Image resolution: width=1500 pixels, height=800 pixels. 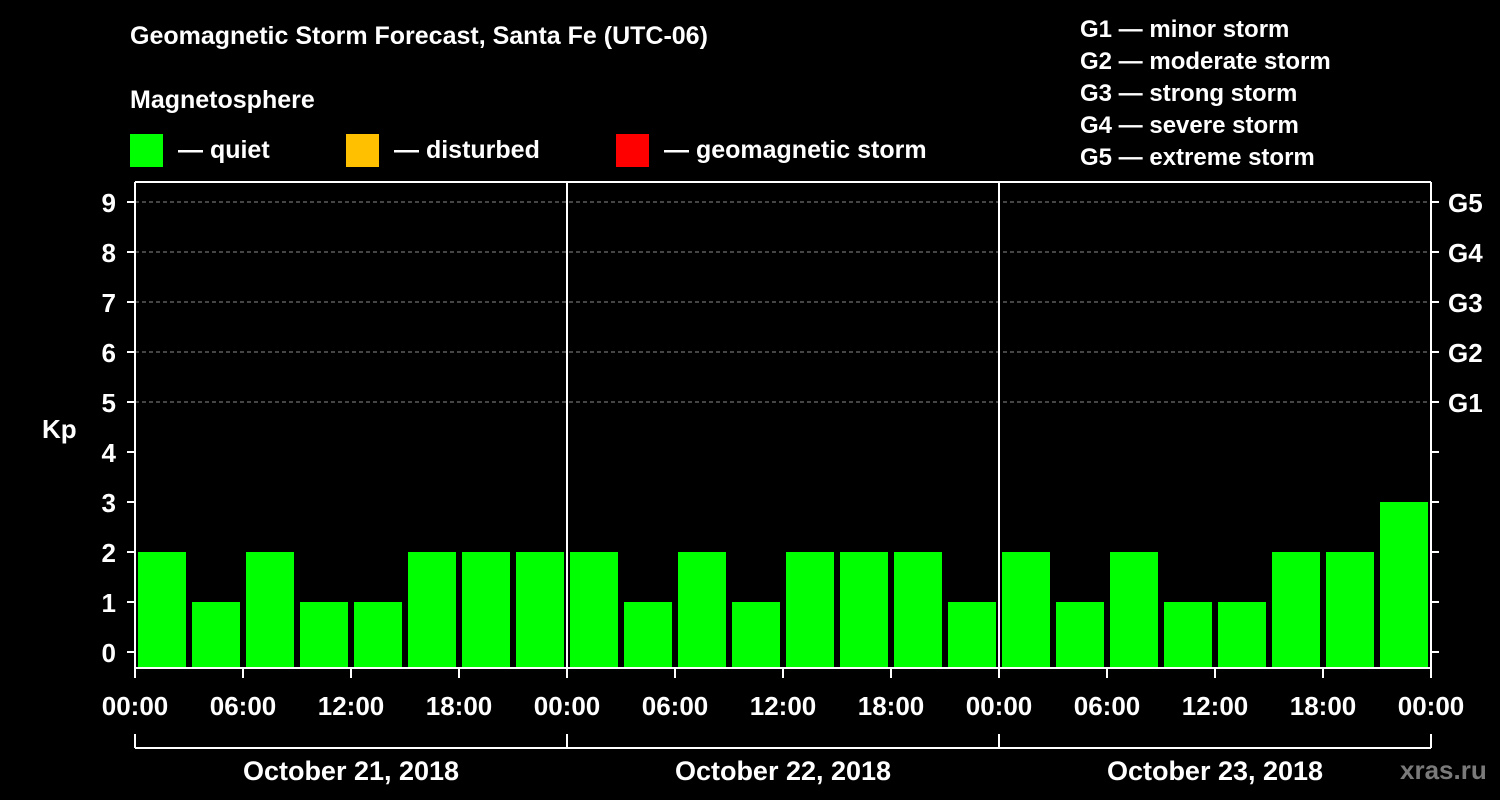 I want to click on legend-disturbed: — disturbed, so click(x=443, y=150).